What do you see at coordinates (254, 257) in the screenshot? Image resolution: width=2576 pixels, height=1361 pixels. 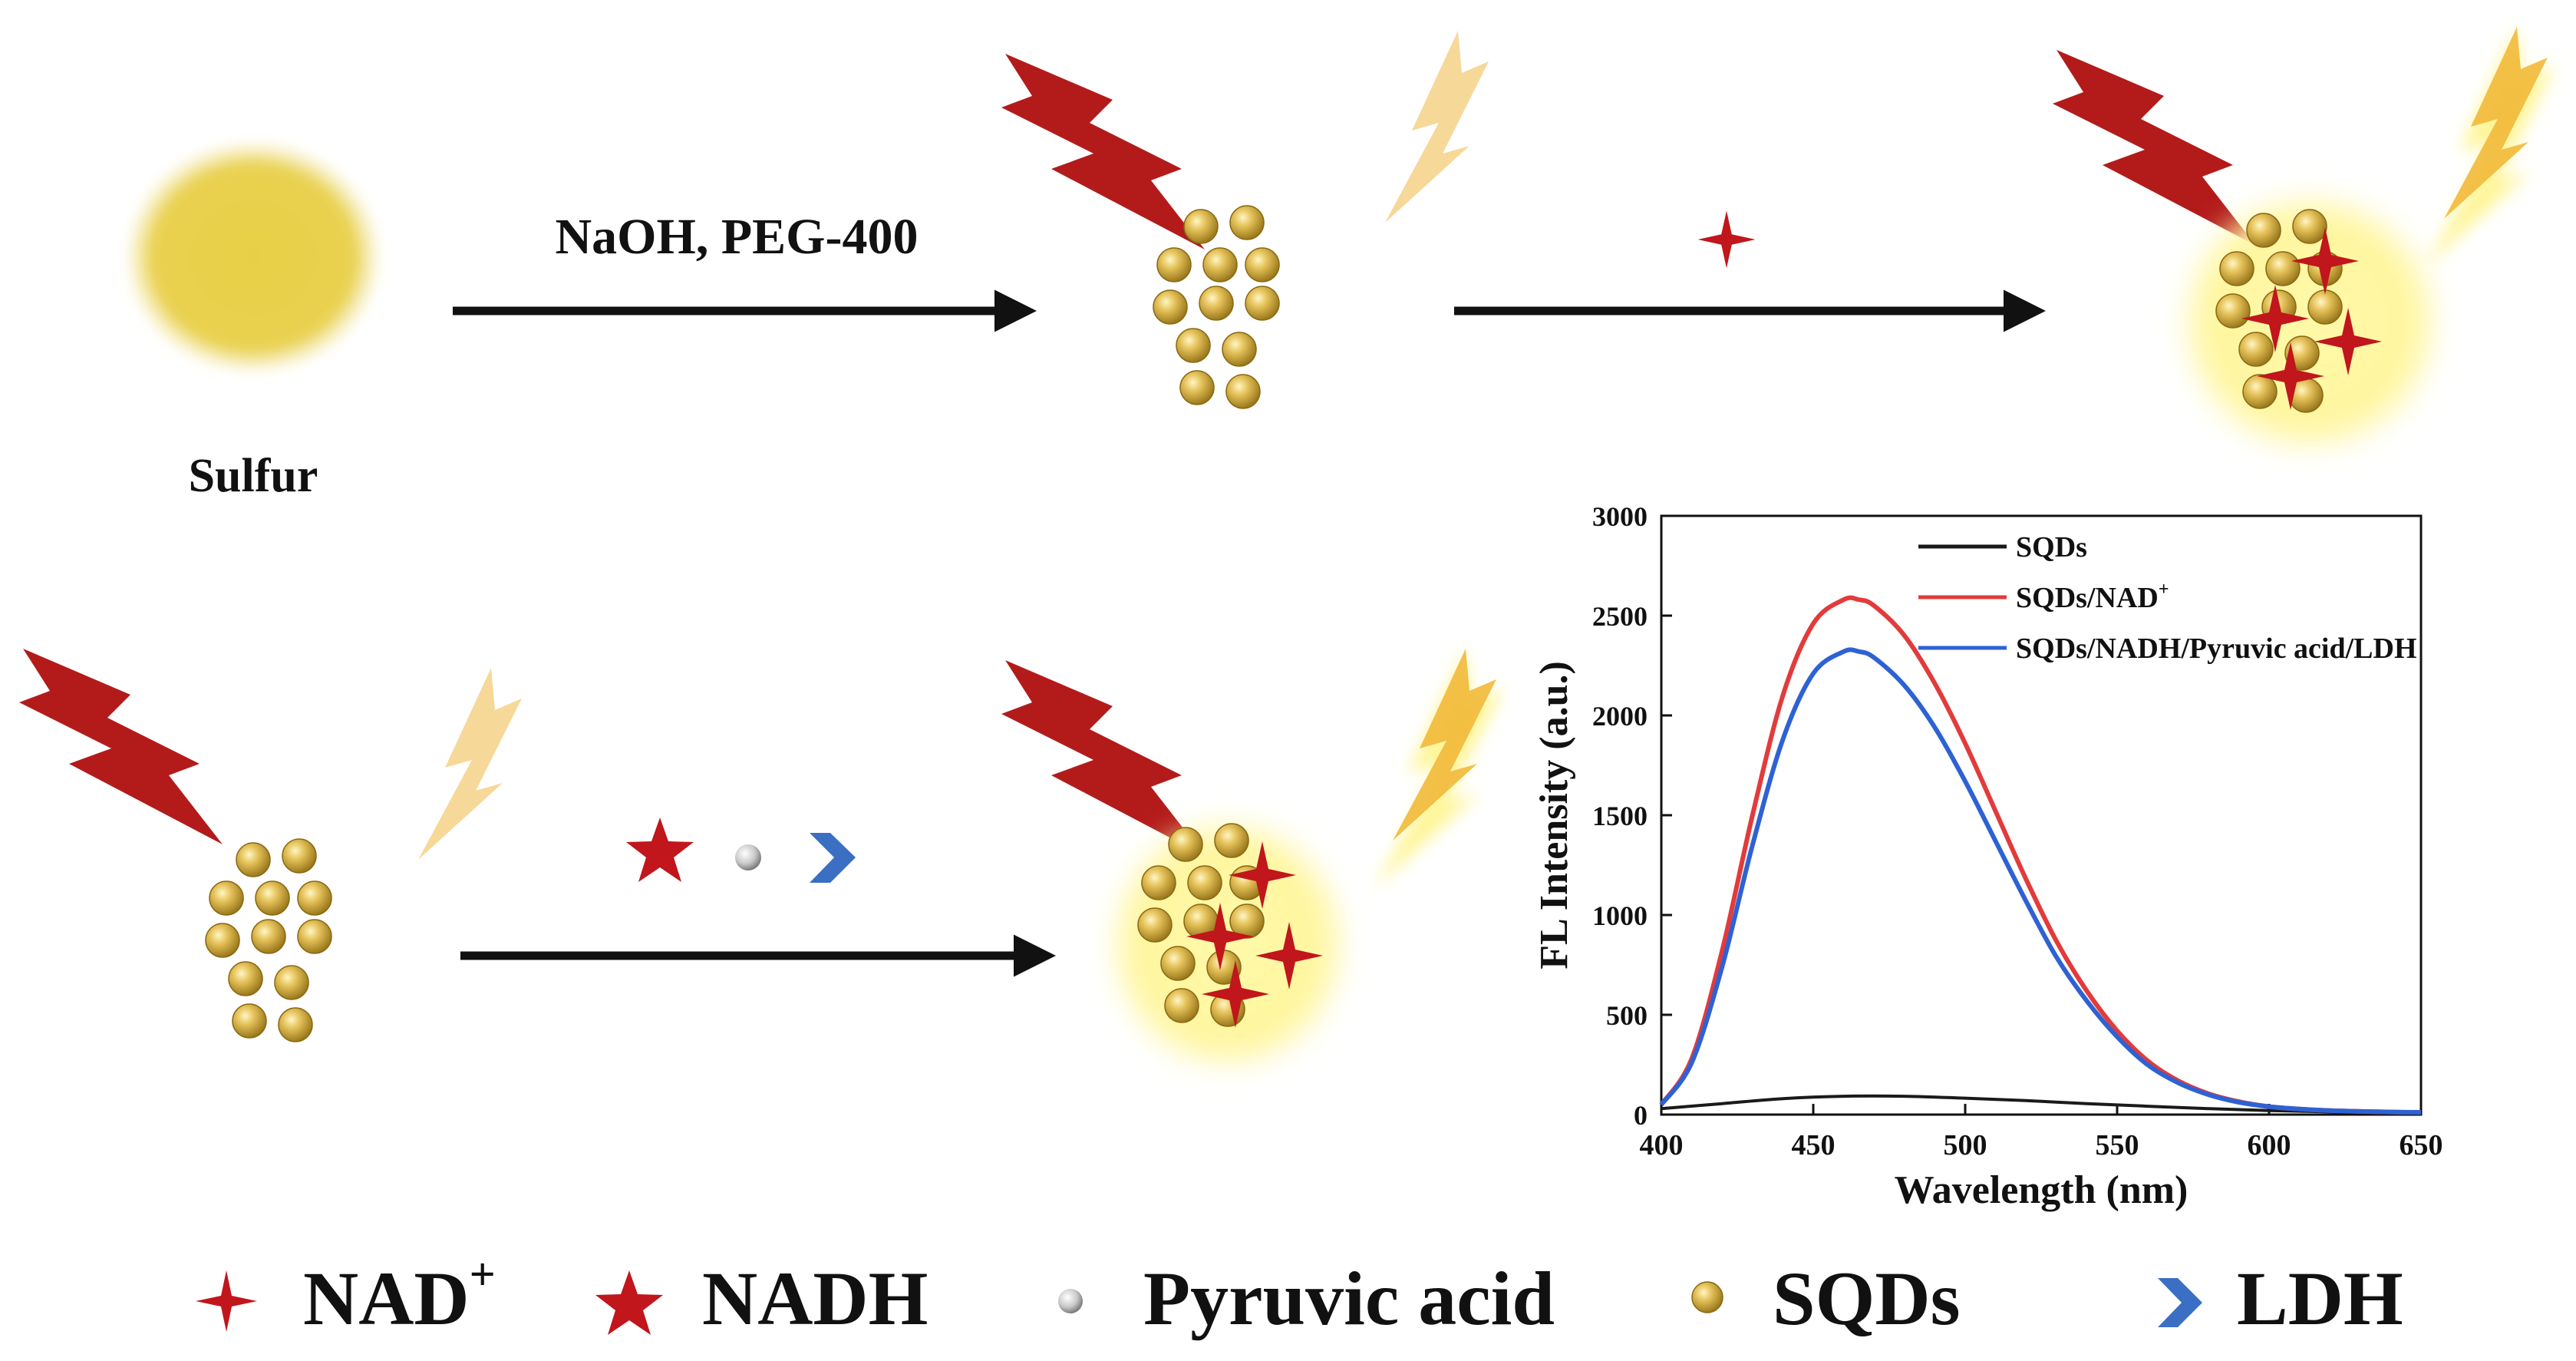 I see `sulfur-blob` at bounding box center [254, 257].